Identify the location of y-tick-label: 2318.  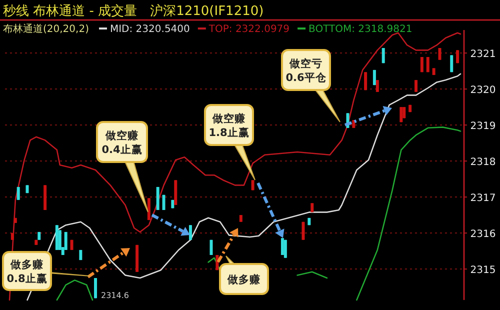
(483, 162).